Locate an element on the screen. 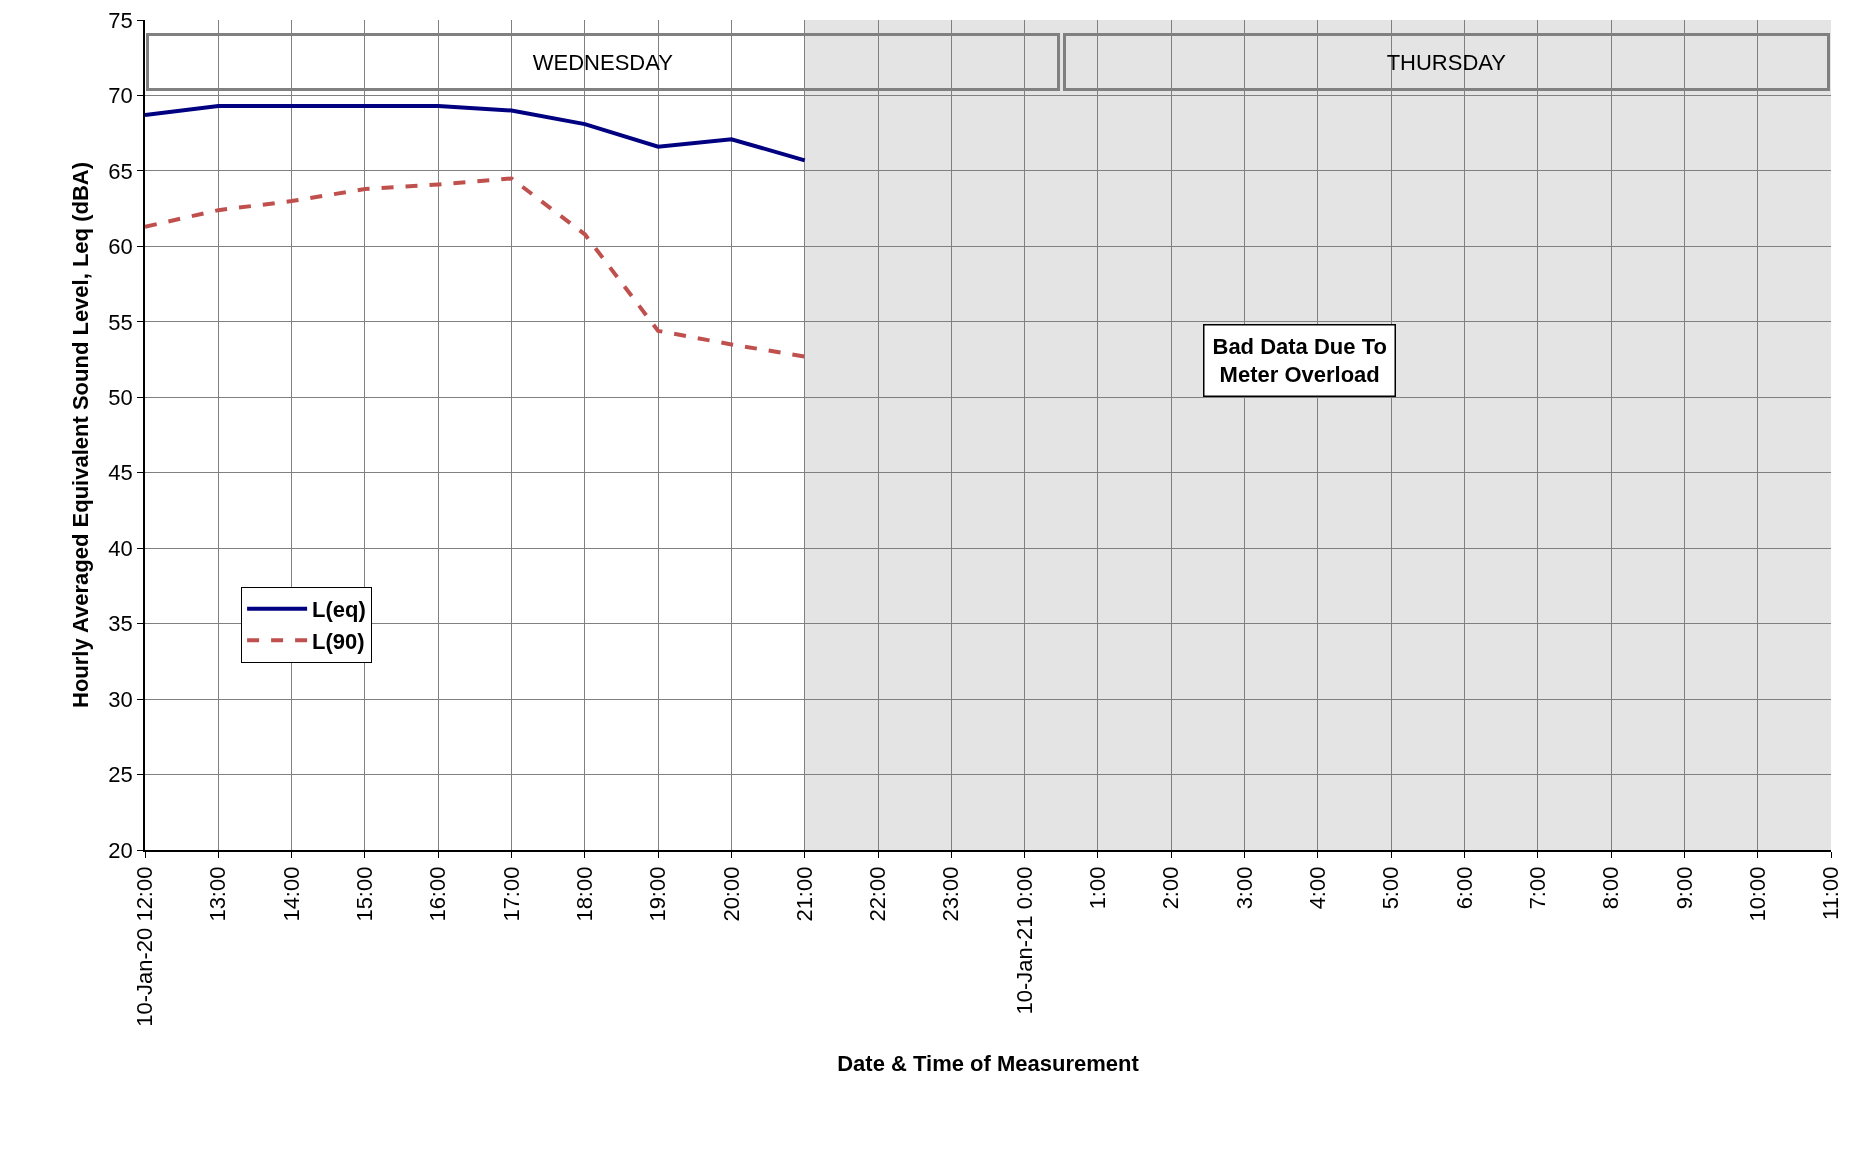 This screenshot has height=1154, width=1864. x-tick-label: 11:00 is located at coordinates (1831, 893).